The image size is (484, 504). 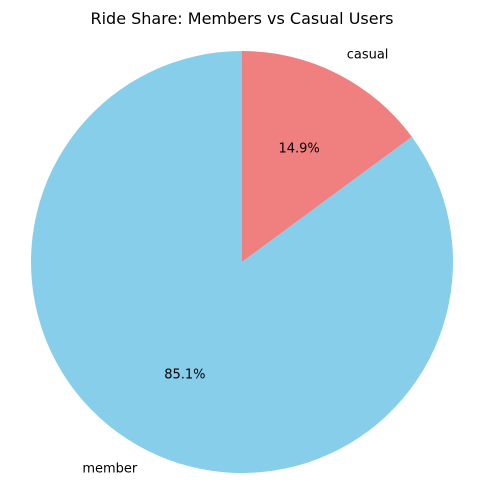 I want to click on pie-value-label-member: 85.1%, so click(x=184, y=374).